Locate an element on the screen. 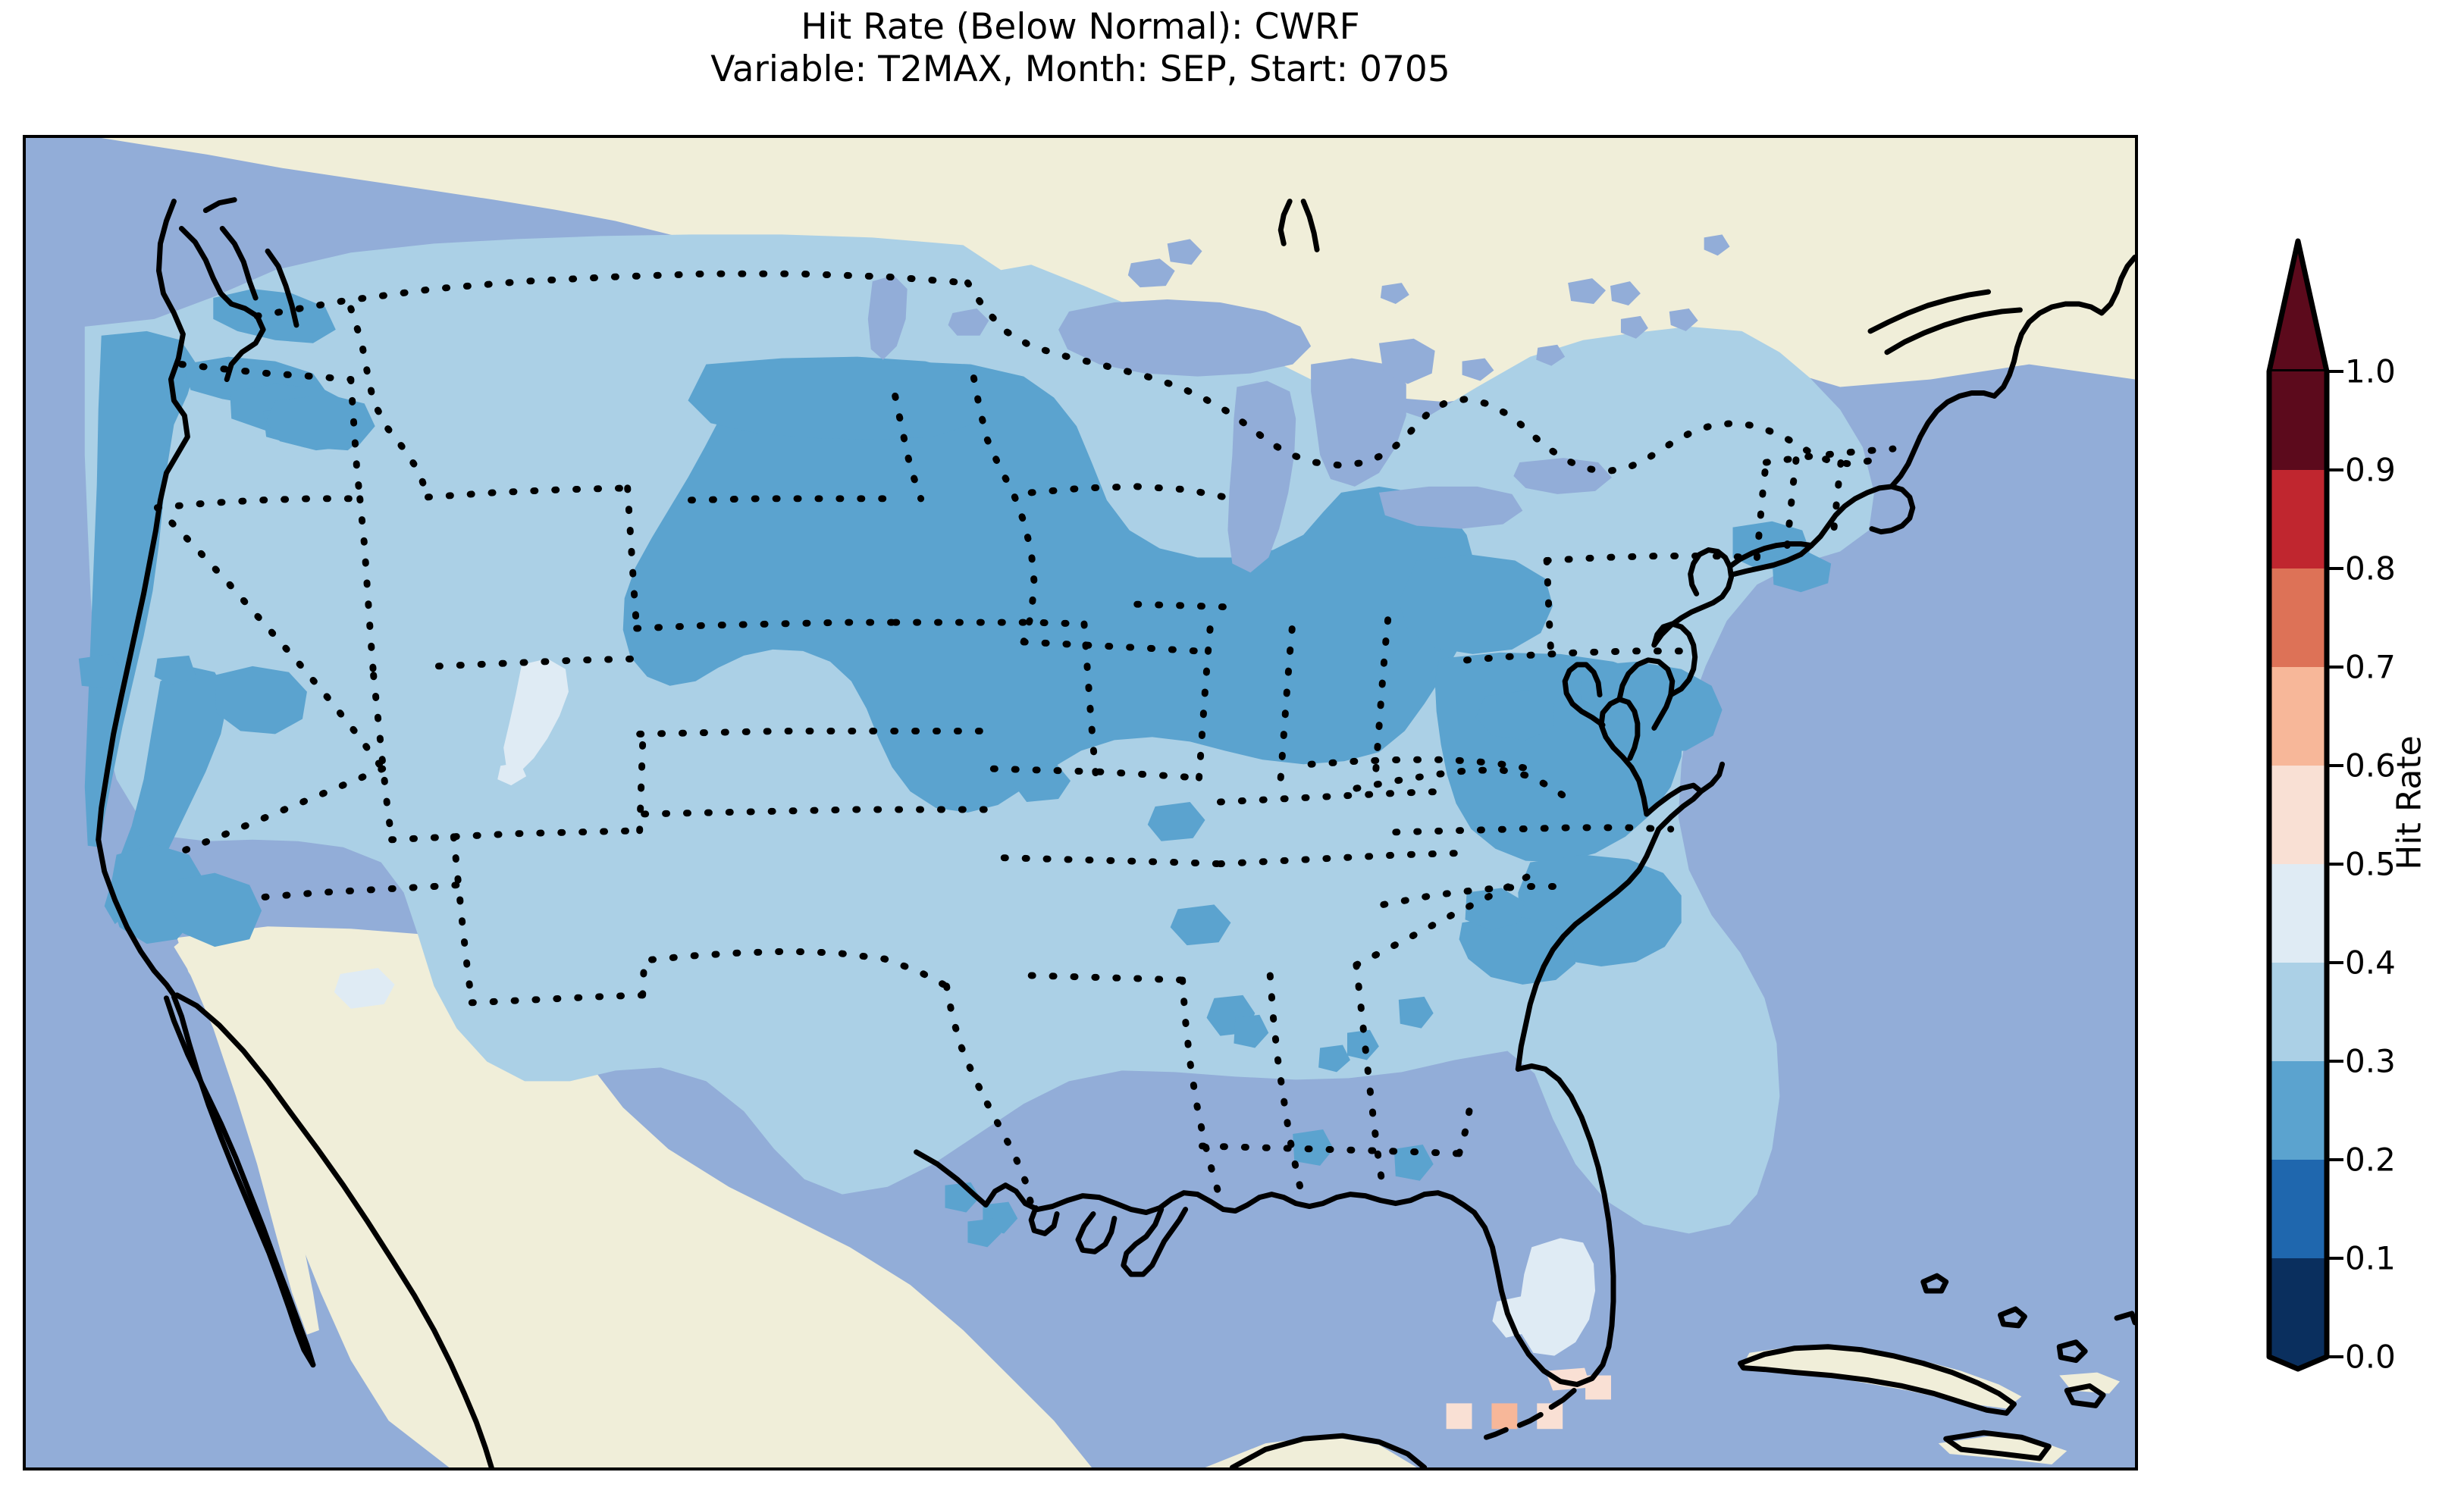 The height and width of the screenshot is (1494, 2464). colorbar-tick-label: 0.3 is located at coordinates (2370, 1061).